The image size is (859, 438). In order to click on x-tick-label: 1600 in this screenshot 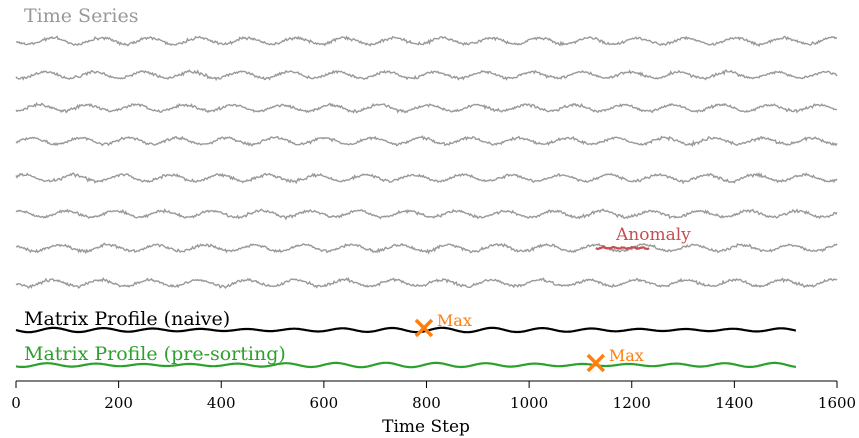, I will do `click(837, 403)`.